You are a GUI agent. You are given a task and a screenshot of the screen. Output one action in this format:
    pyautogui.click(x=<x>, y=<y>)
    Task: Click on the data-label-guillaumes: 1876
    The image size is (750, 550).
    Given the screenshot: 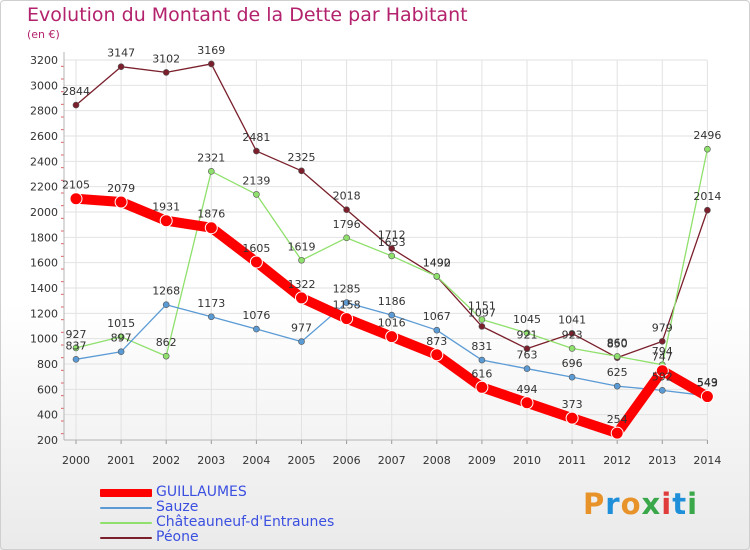 What is the action you would take?
    pyautogui.click(x=211, y=214)
    